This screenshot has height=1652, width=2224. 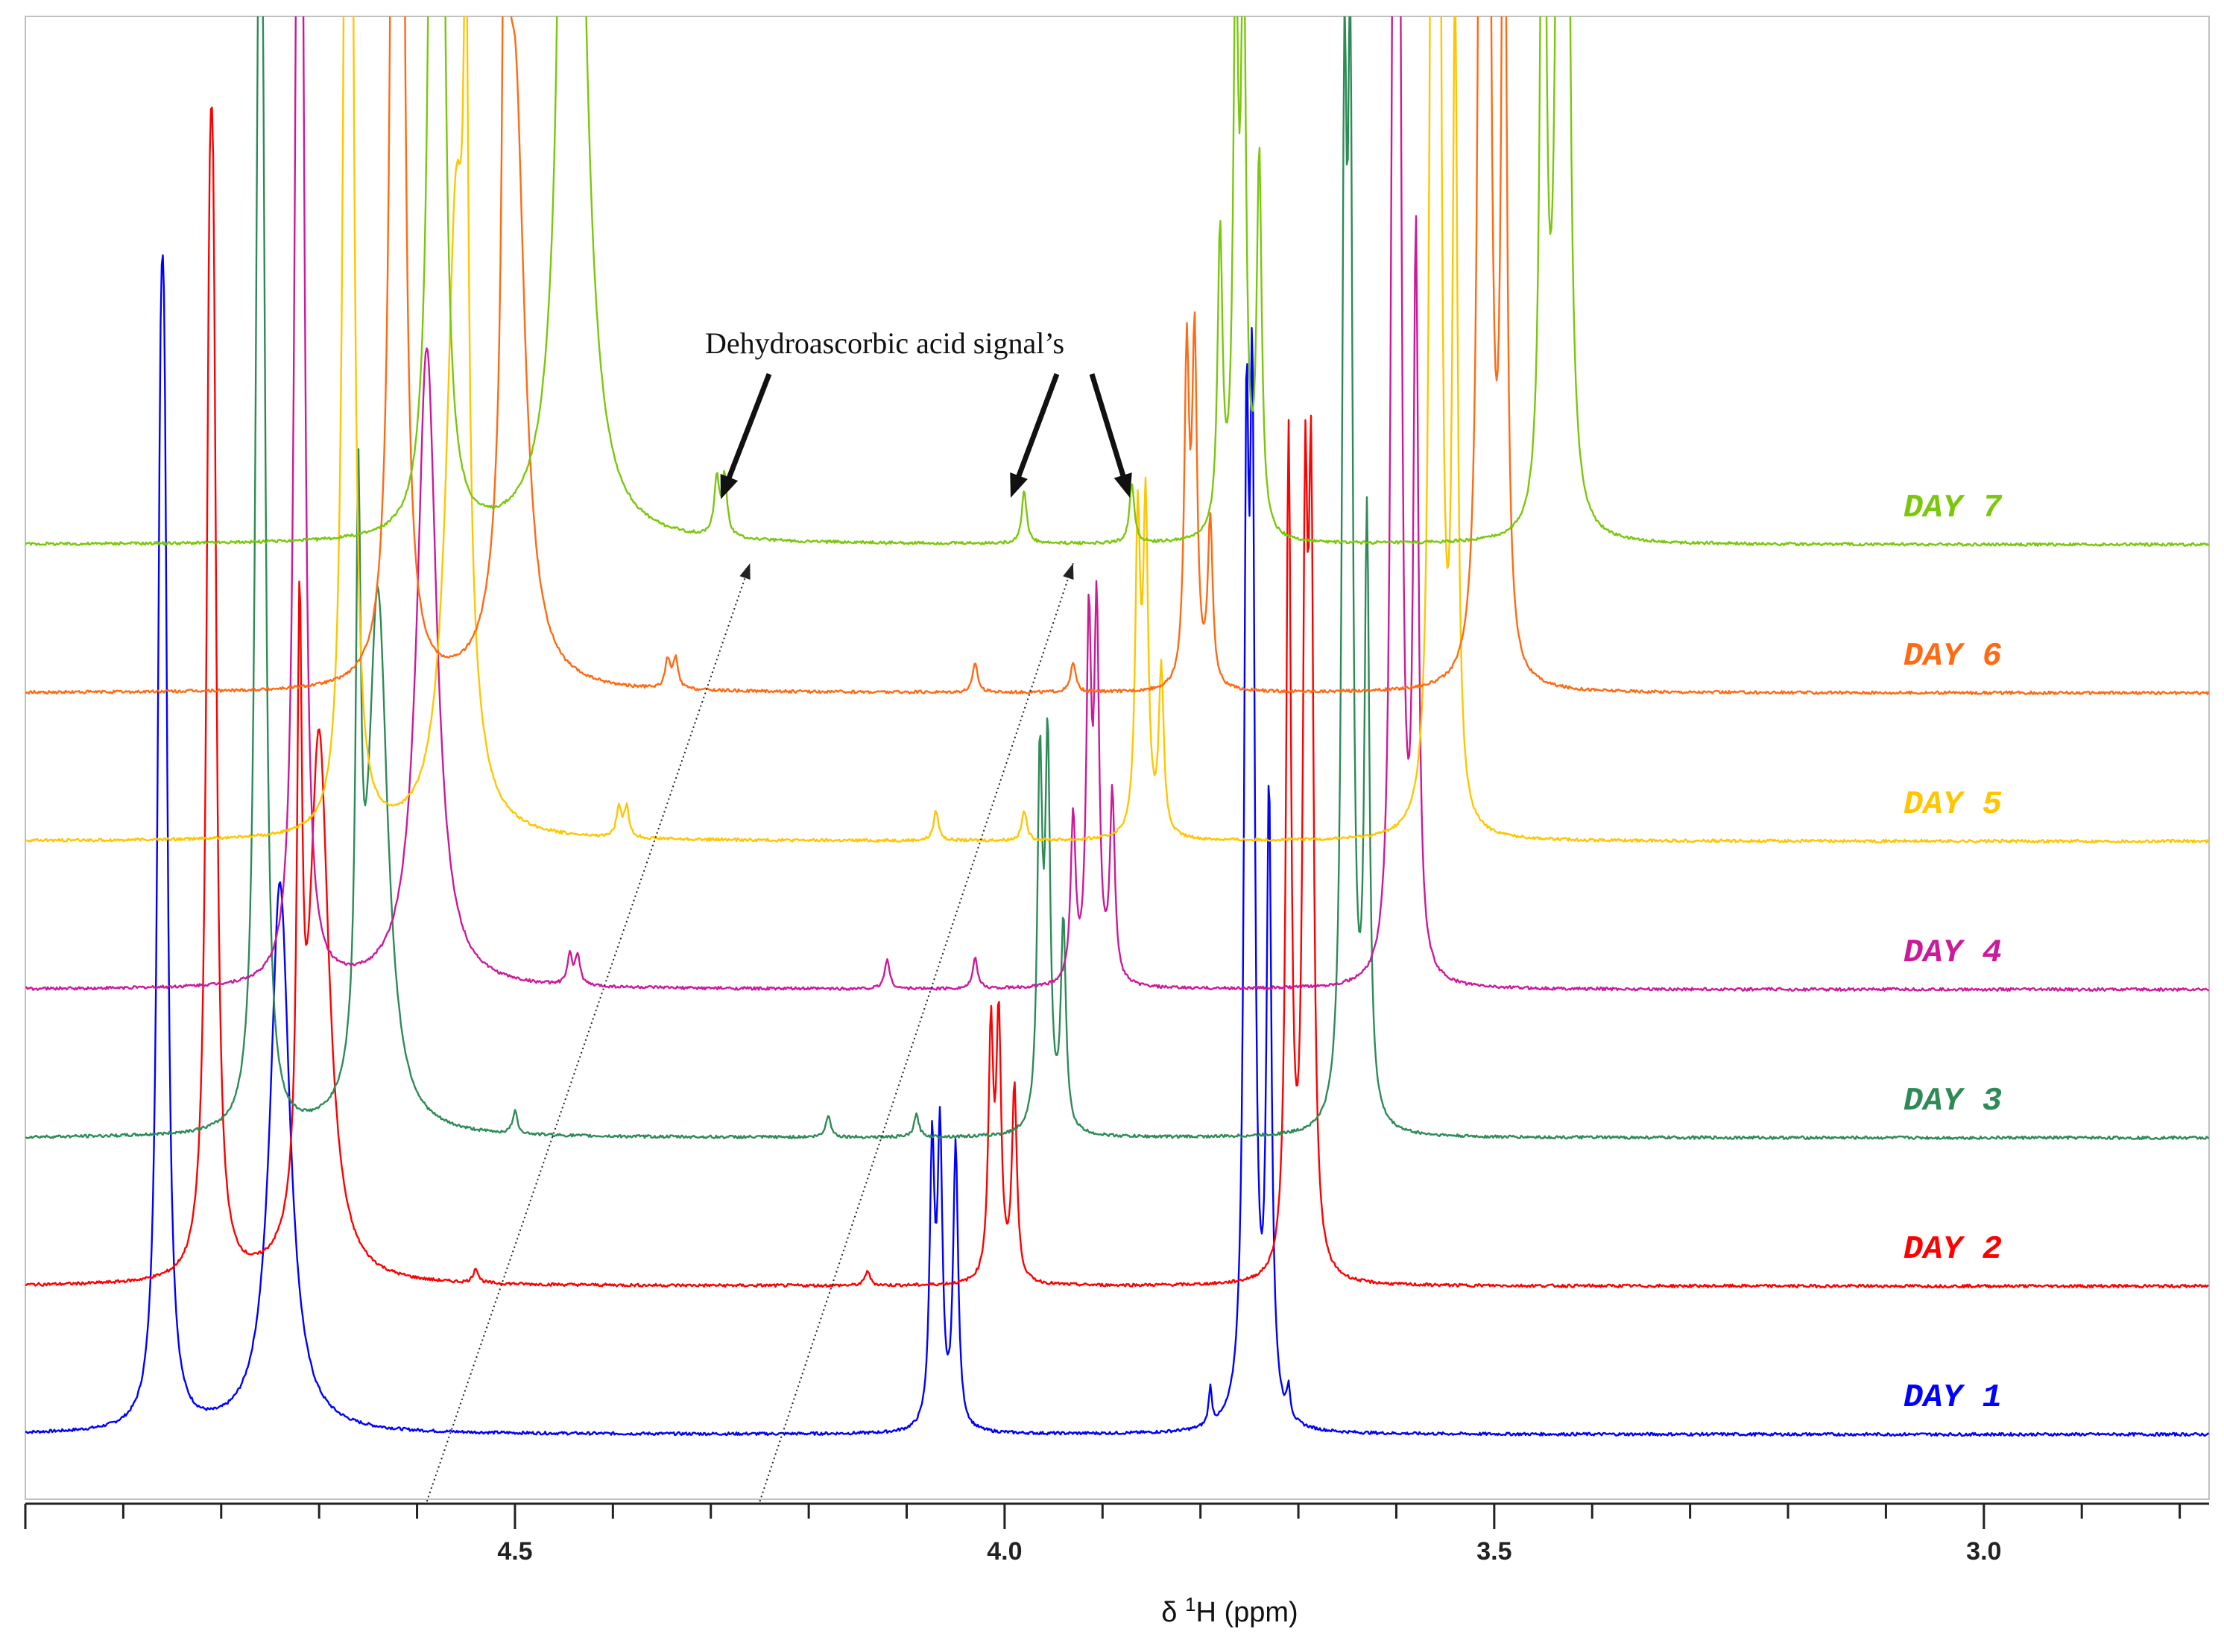 What do you see at coordinates (1117, 1534) in the screenshot?
I see `x-axis: 4.5 4.0 3.5 3.0` at bounding box center [1117, 1534].